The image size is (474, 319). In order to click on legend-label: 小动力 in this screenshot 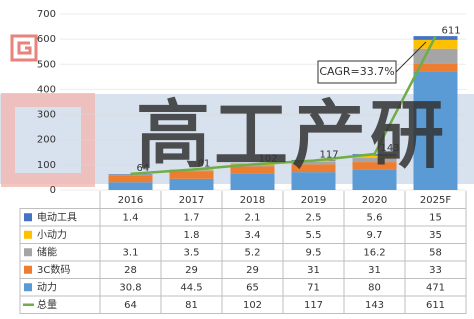, I will do `click(52, 234)`.